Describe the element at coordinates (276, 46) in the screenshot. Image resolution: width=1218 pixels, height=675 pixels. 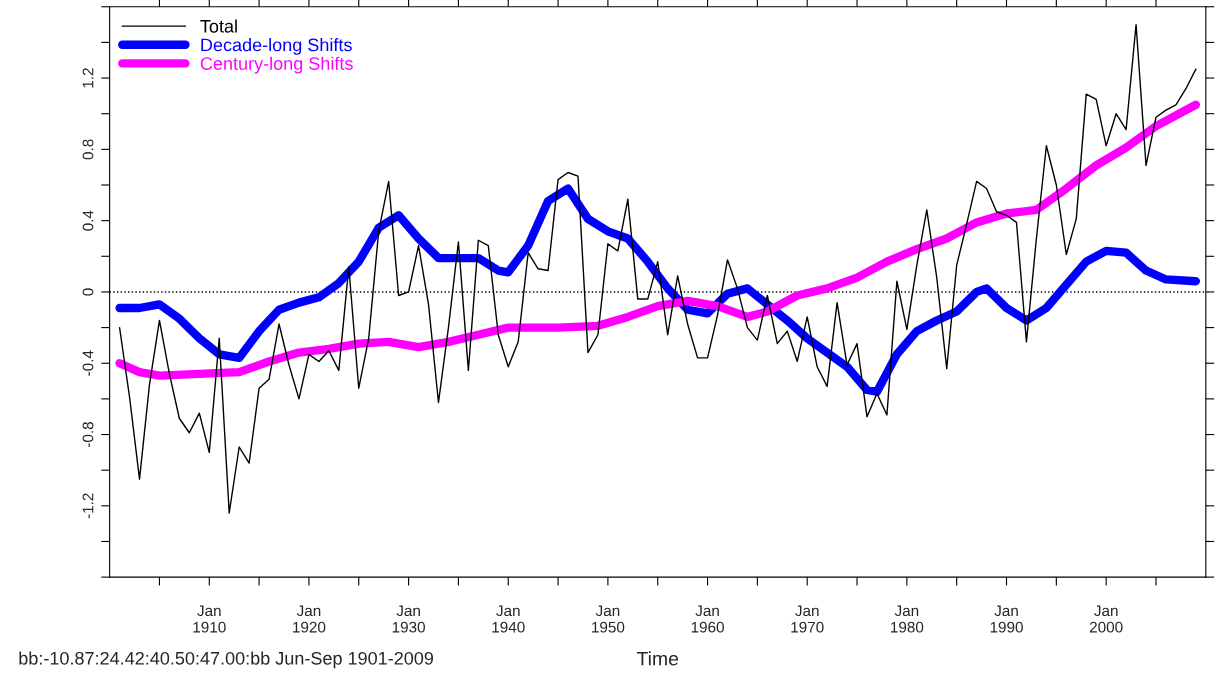
I see `legend-label: Decade-long Shifts` at that location.